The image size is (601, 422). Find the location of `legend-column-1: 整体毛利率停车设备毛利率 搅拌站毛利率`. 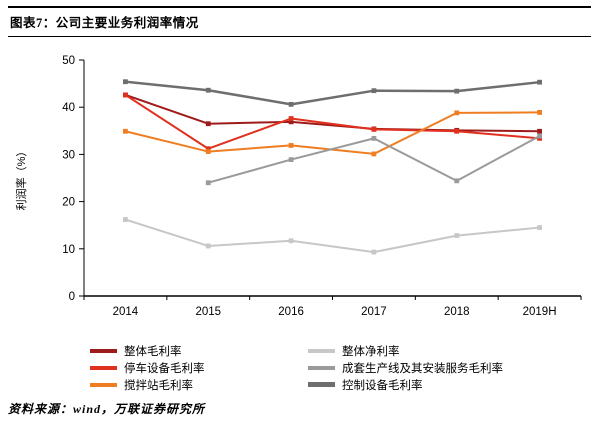

legend-column-1: 整体毛利率停车设备毛利率 搅拌站毛利率 is located at coordinates (199, 367).